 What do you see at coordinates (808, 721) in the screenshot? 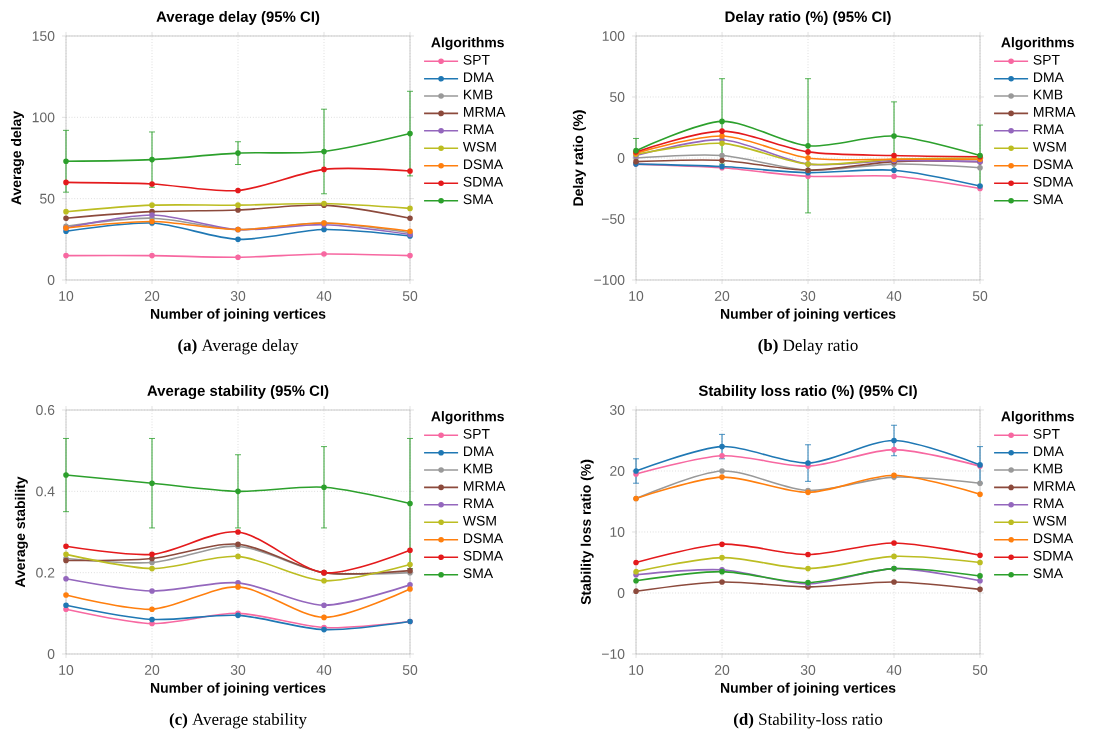
I see `text: (d) Stability-loss ratio` at bounding box center [808, 721].